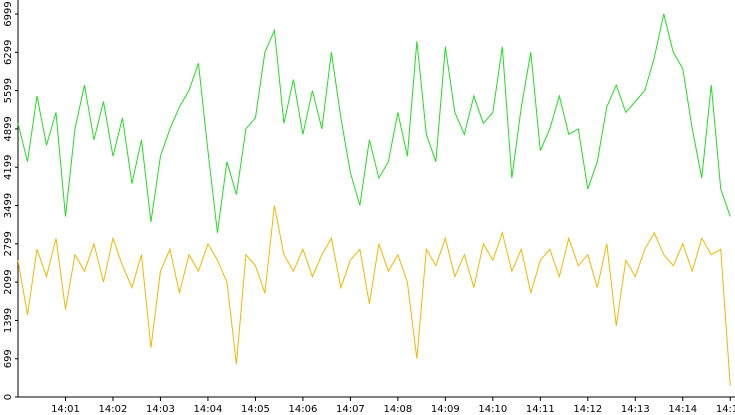 This screenshot has width=735, height=415. Describe the element at coordinates (350, 409) in the screenshot. I see `x-tick-label: 14:07` at that location.